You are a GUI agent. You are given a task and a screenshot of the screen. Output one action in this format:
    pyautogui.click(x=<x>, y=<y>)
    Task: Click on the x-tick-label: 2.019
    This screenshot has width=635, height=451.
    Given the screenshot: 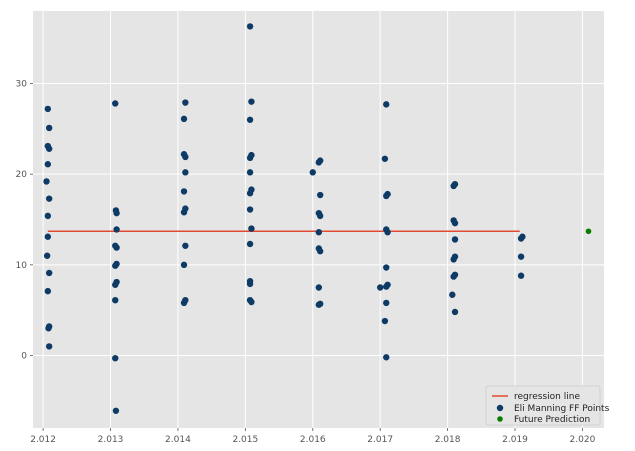 What is the action you would take?
    pyautogui.click(x=515, y=440)
    